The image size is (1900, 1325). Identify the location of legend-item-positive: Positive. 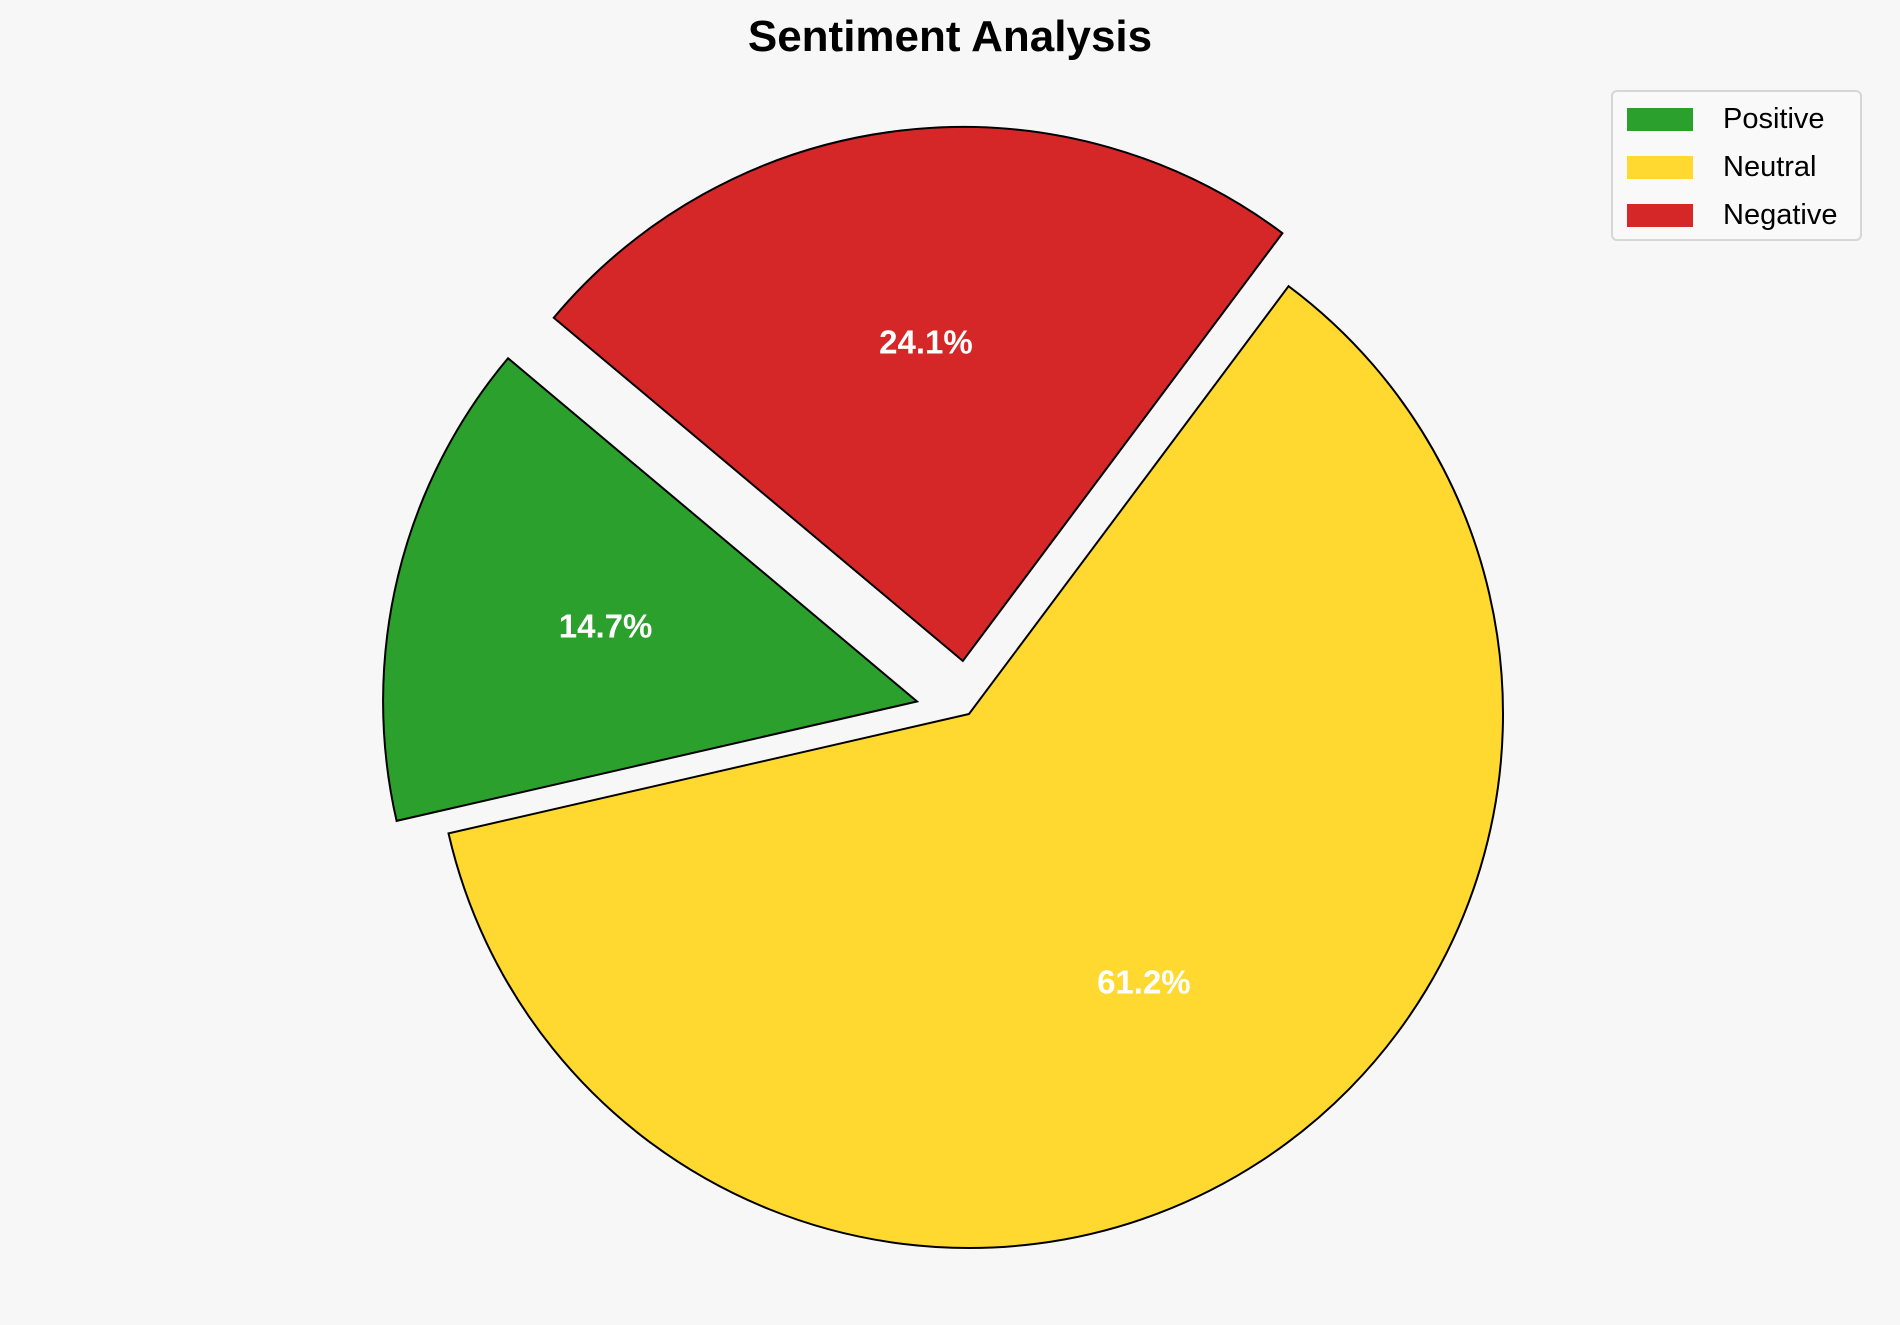
(1726, 118).